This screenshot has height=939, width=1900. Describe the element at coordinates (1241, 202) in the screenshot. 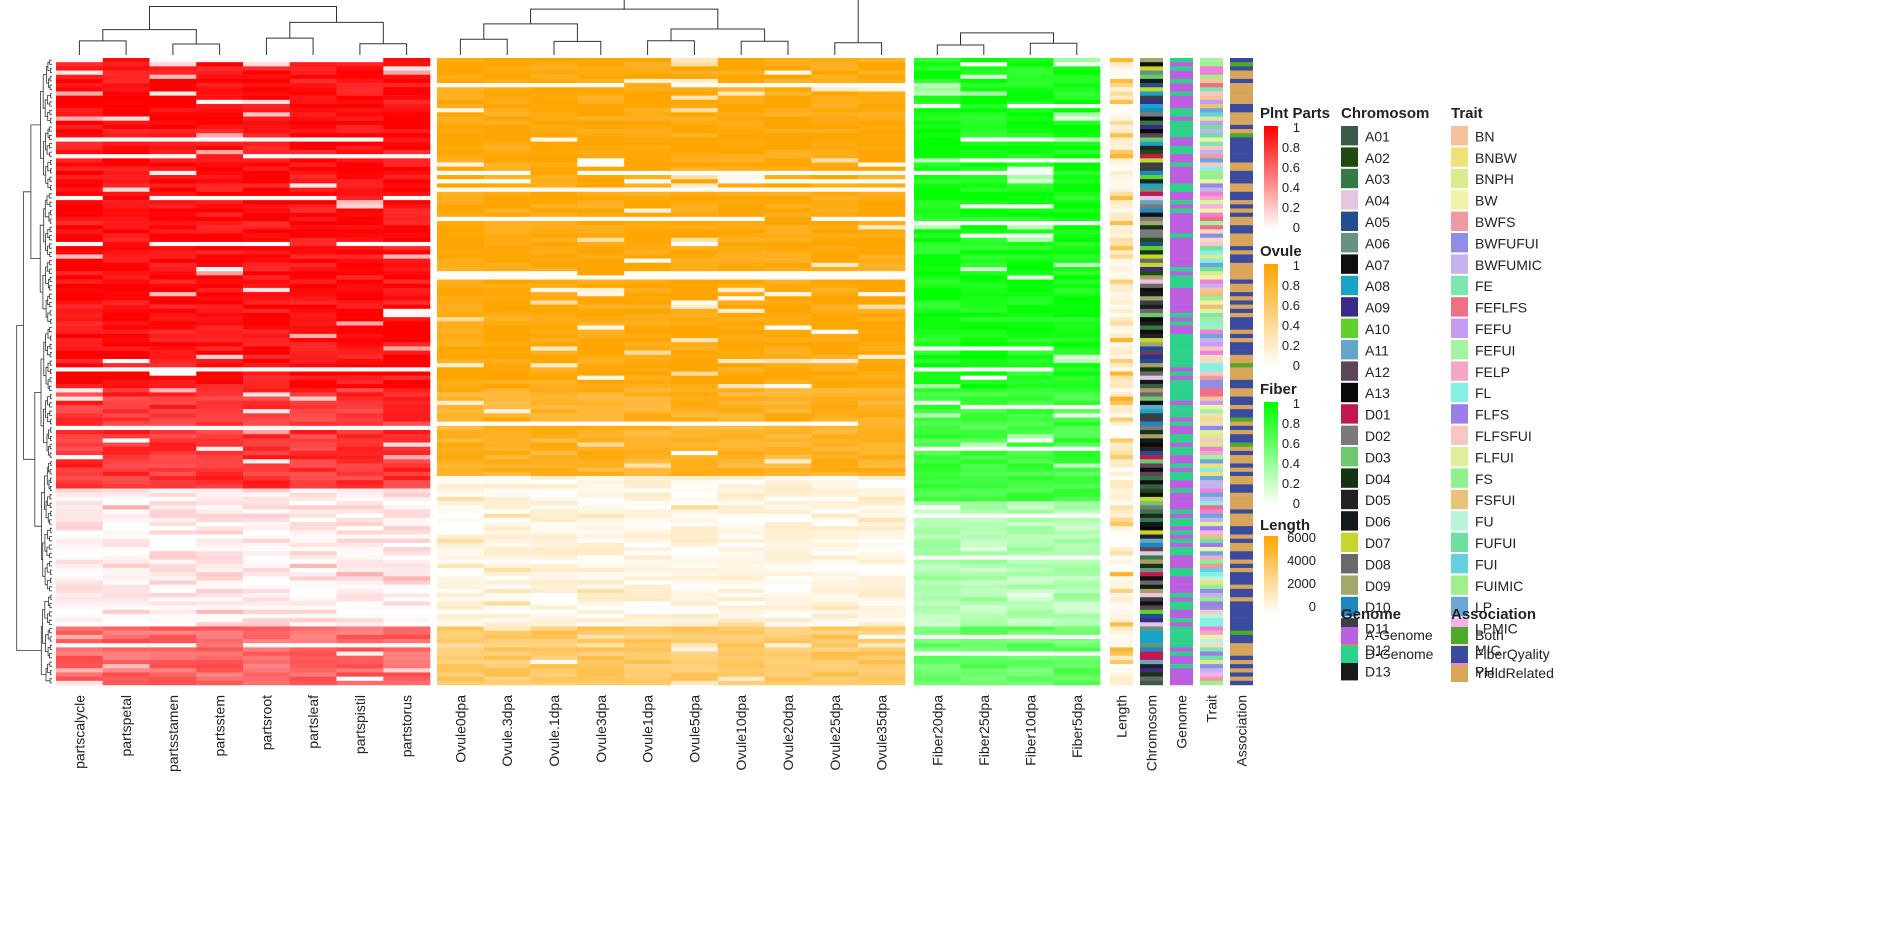

I see `association-cell` at that location.